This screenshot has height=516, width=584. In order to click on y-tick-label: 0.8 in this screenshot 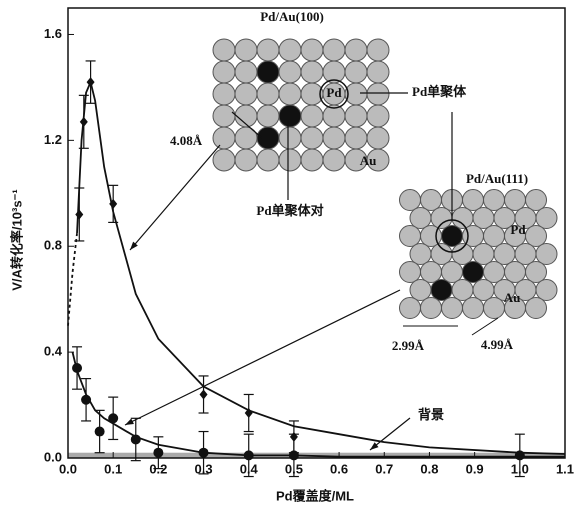, I will do `click(53, 245)`.